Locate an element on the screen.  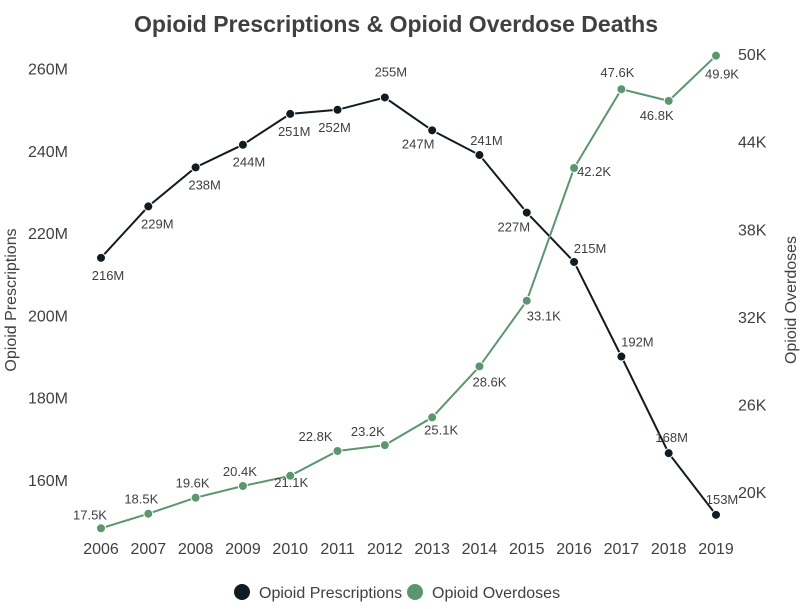
data-label-overdoses: 19.6K is located at coordinates (193, 483).